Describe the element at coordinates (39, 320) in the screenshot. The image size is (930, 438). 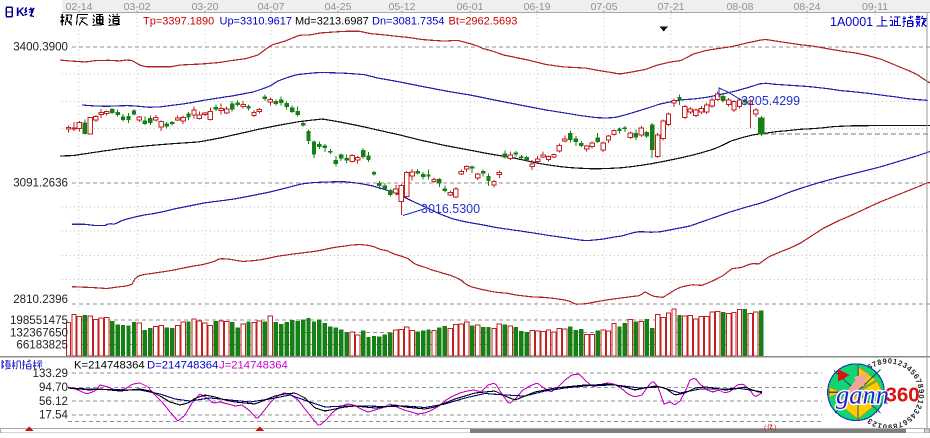
I see `svg-text: 198551475` at that location.